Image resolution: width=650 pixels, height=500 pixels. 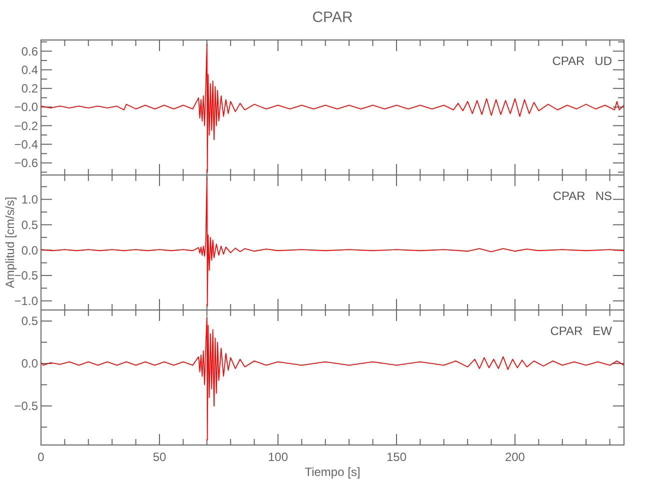 I want to click on y-tick-label: −1.0, so click(x=26, y=301).